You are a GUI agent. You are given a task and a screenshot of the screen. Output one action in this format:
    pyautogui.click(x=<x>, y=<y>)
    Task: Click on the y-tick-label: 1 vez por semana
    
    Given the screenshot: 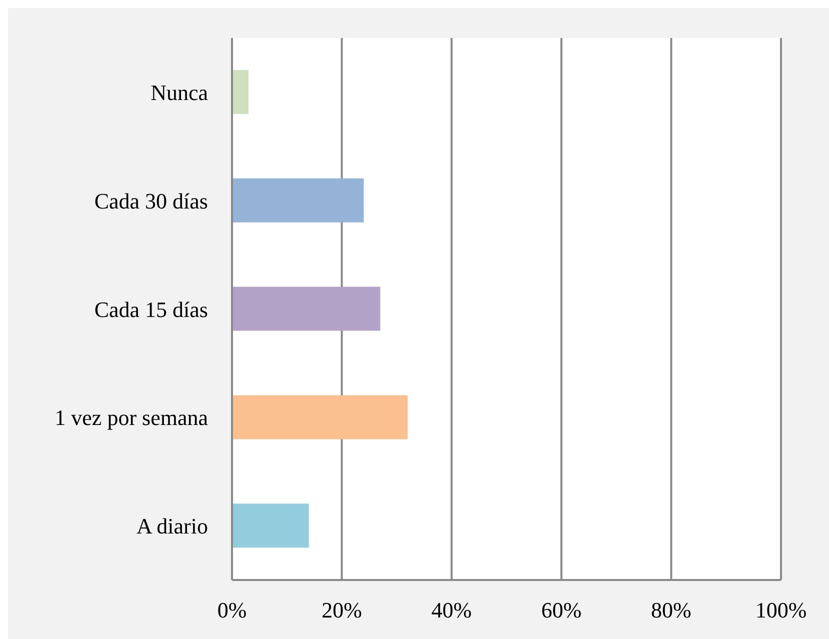 What is the action you would take?
    pyautogui.click(x=131, y=417)
    